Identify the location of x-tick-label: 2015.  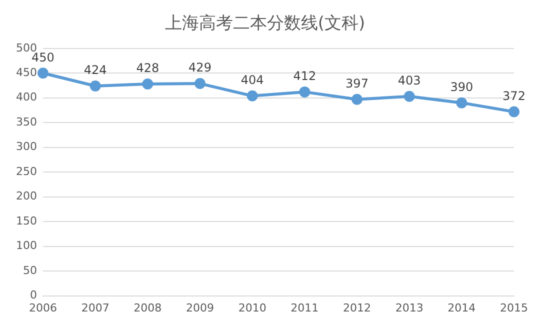
(514, 307).